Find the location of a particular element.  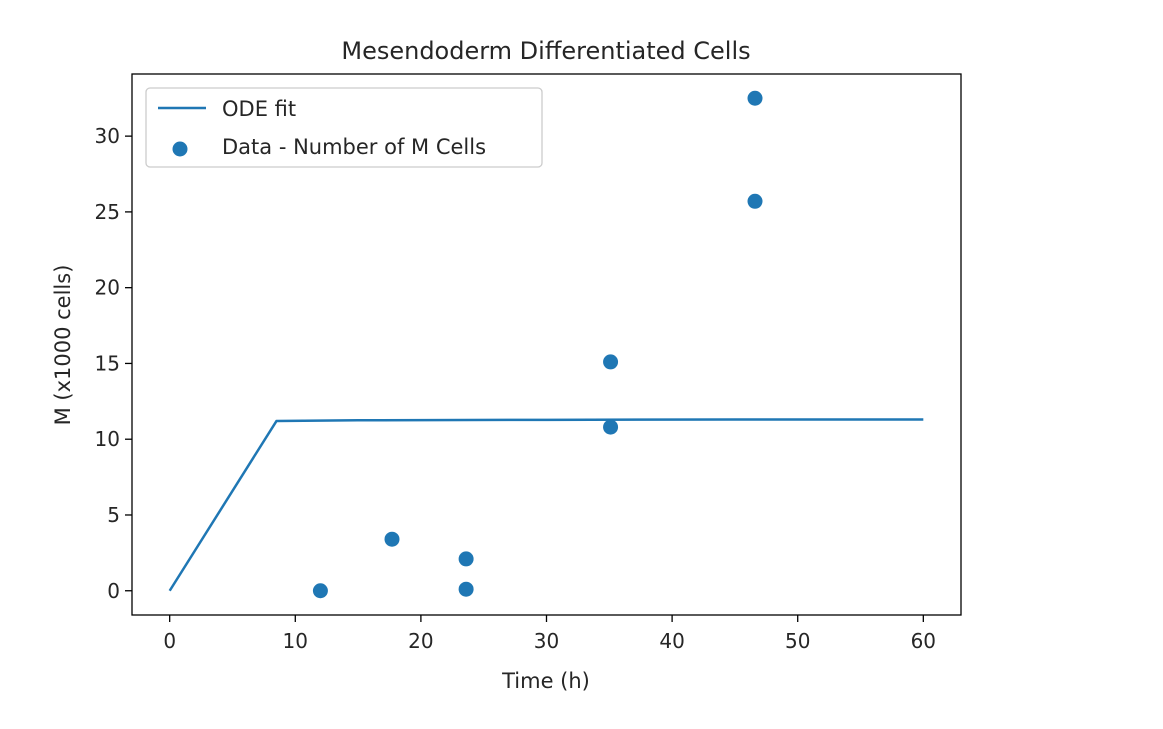

x-tick-label: 40 is located at coordinates (671, 641).